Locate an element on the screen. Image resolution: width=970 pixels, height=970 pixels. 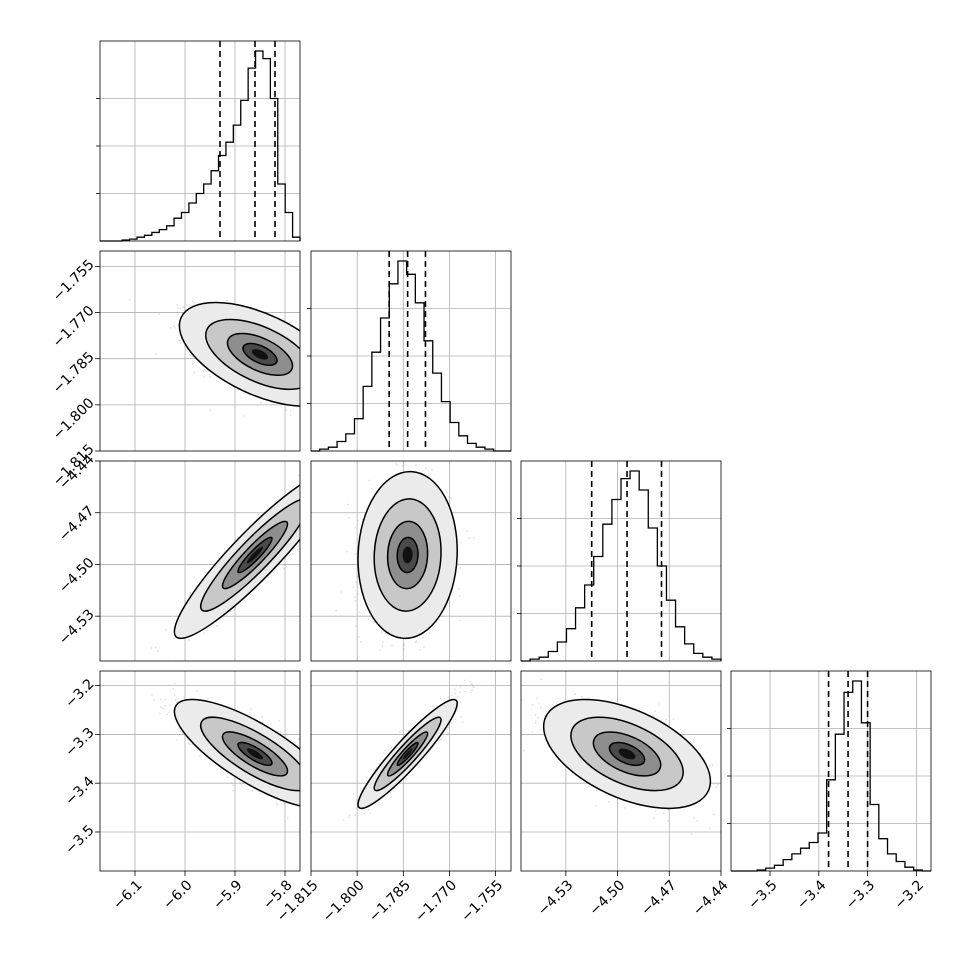
xtick-label-p1-0: −6.1 is located at coordinates (127, 894).